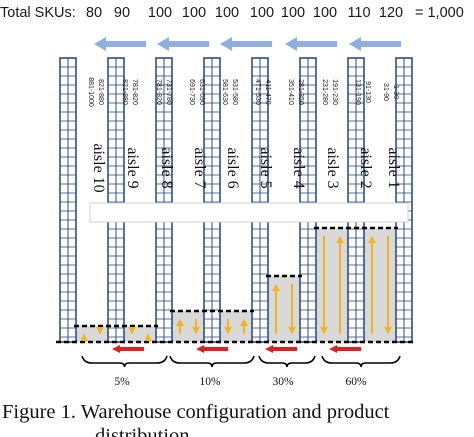 Image resolution: width=474 pixels, height=437 pixels. What do you see at coordinates (236, 349) in the screenshot?
I see `bottom-flow` at bounding box center [236, 349].